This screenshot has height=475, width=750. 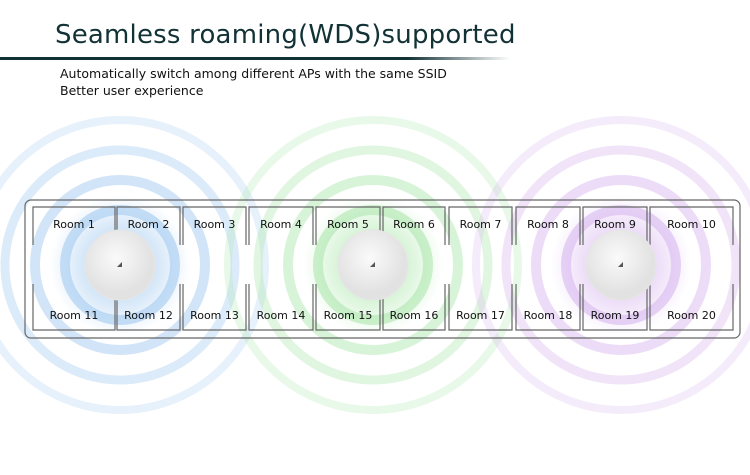 What do you see at coordinates (214, 315) in the screenshot?
I see `room-label: Room 13` at bounding box center [214, 315].